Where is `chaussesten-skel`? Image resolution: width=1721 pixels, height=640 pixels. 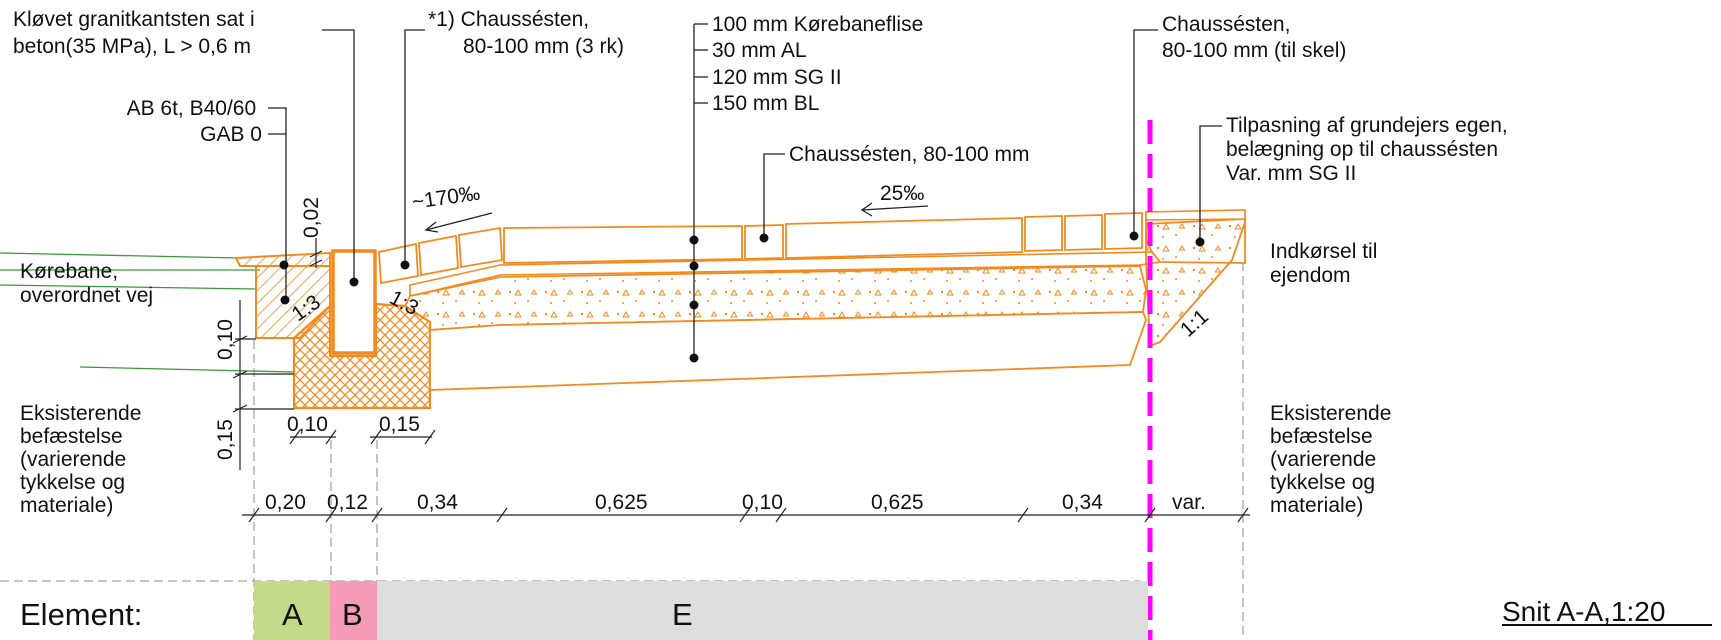 chaussesten-skel is located at coordinates (1123, 231).